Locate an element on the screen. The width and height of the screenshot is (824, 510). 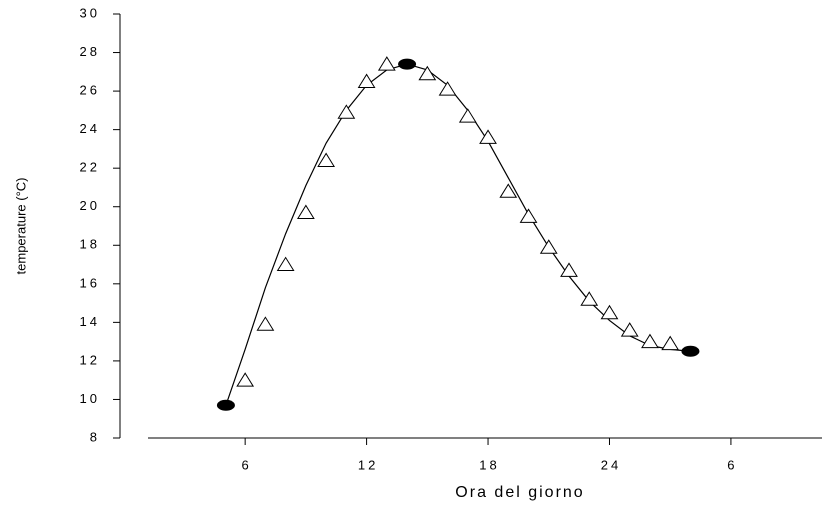
y-tick-label: 24 is located at coordinates (90, 128).